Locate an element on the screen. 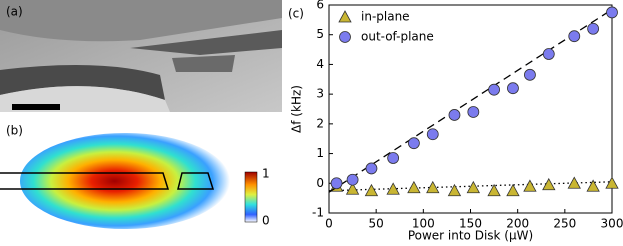 This screenshot has width=623, height=246. y-axis-label: Δf (kHz) is located at coordinates (297, 109).